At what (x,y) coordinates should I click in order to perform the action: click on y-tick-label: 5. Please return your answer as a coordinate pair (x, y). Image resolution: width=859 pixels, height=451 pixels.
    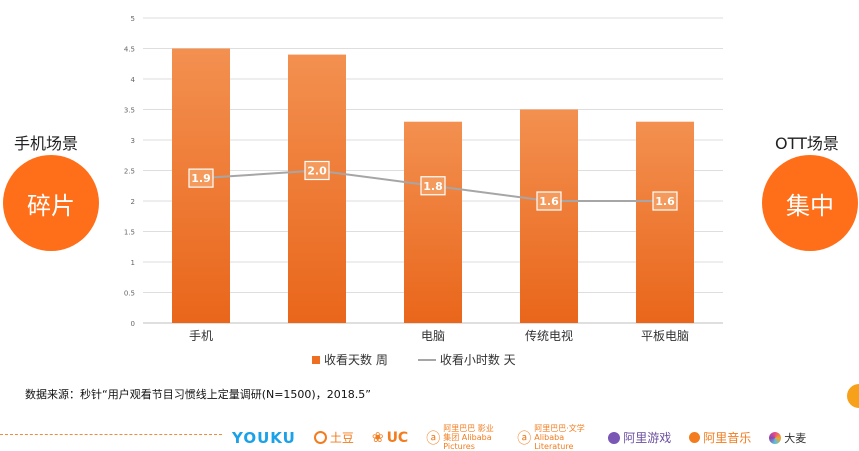
    Looking at the image, I should click on (133, 19).